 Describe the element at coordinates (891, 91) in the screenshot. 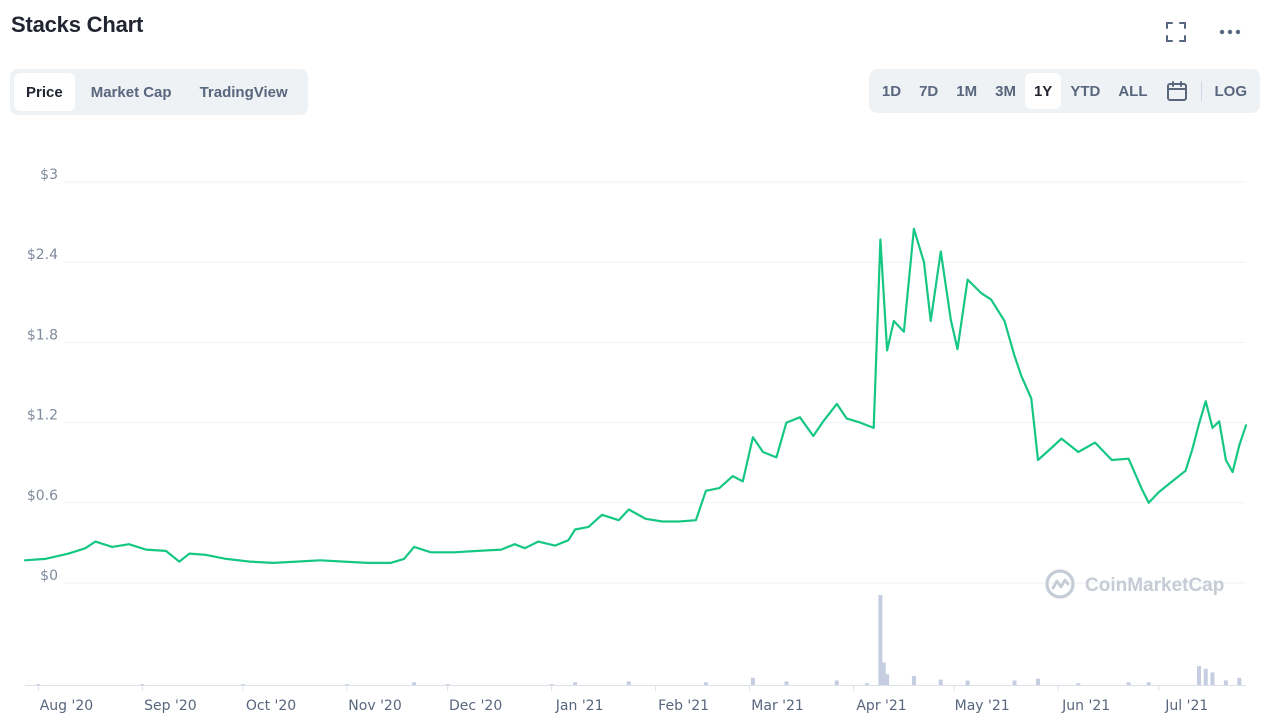

I see `range-1d: 1D` at that location.